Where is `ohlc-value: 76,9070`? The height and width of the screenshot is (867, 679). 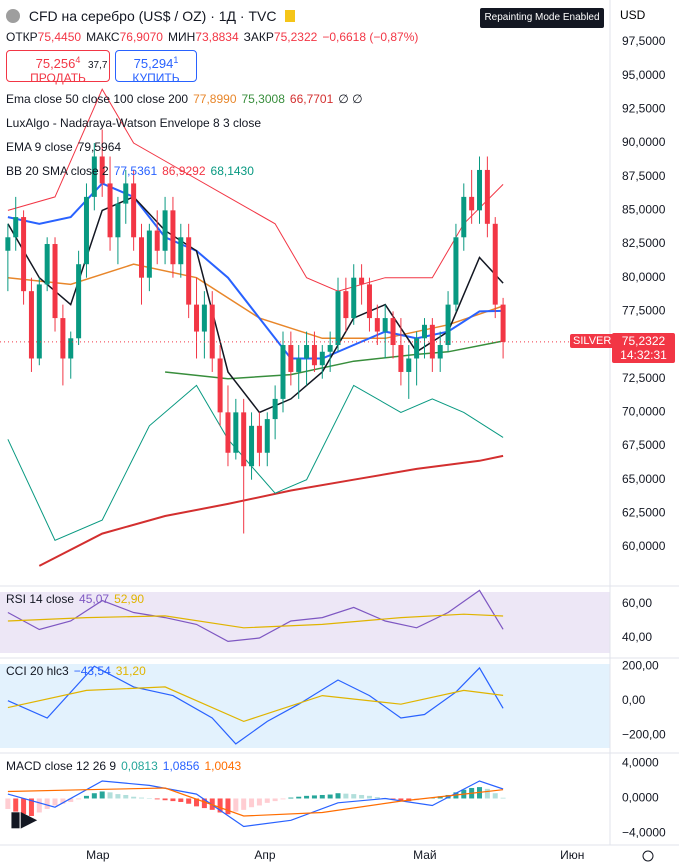
ohlc-value: 76,9070 is located at coordinates (141, 37).